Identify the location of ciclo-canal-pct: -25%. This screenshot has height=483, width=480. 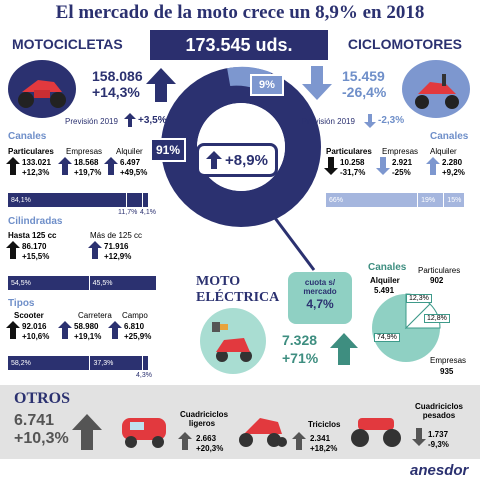
(401, 172).